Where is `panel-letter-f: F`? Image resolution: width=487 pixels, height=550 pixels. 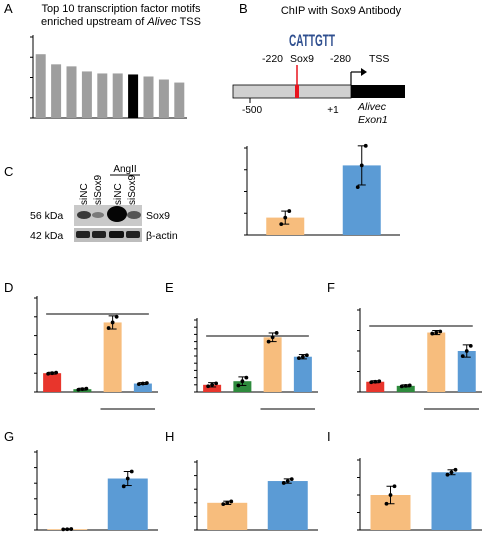 panel-letter-f: F is located at coordinates (331, 287).